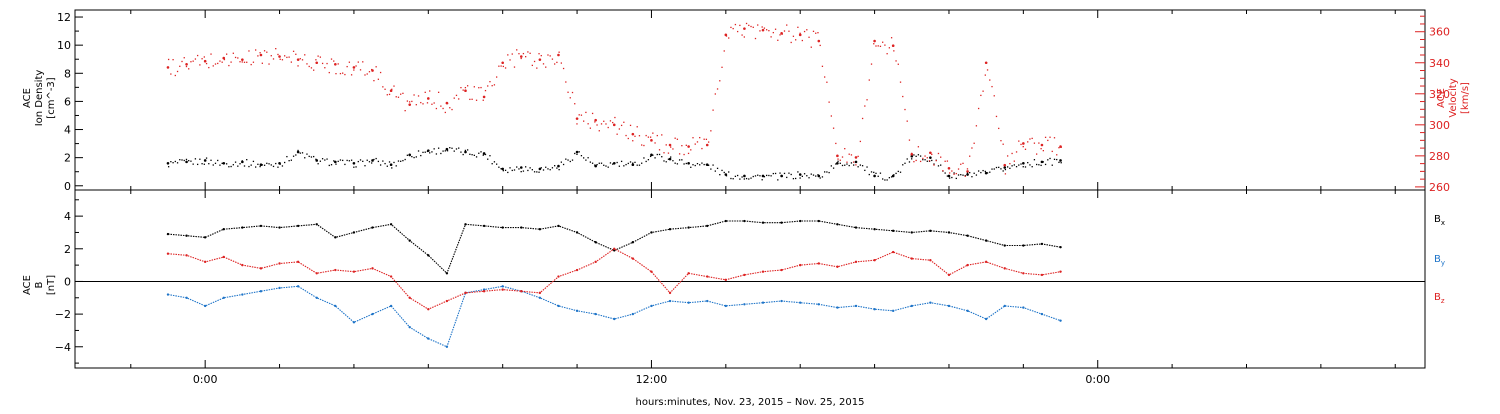  What do you see at coordinates (1042, 145) in the screenshot?
I see `top-series-right-point` at bounding box center [1042, 145].